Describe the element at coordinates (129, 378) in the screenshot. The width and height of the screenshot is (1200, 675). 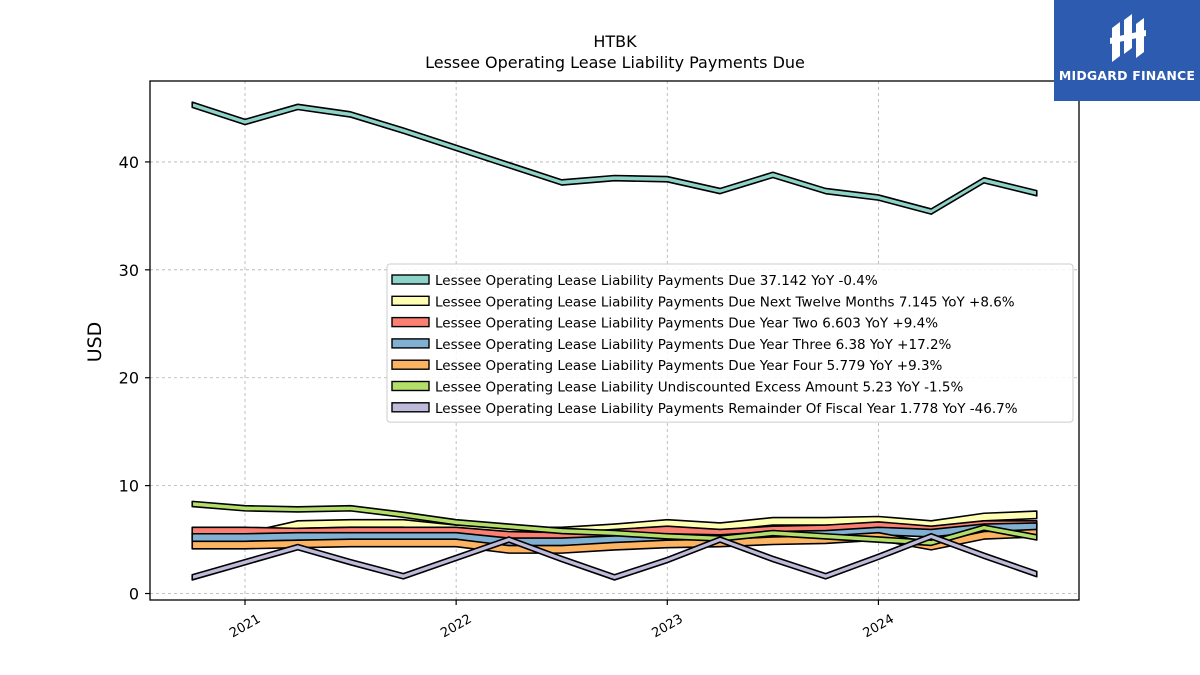
I see `y-tick-label: 20` at that location.